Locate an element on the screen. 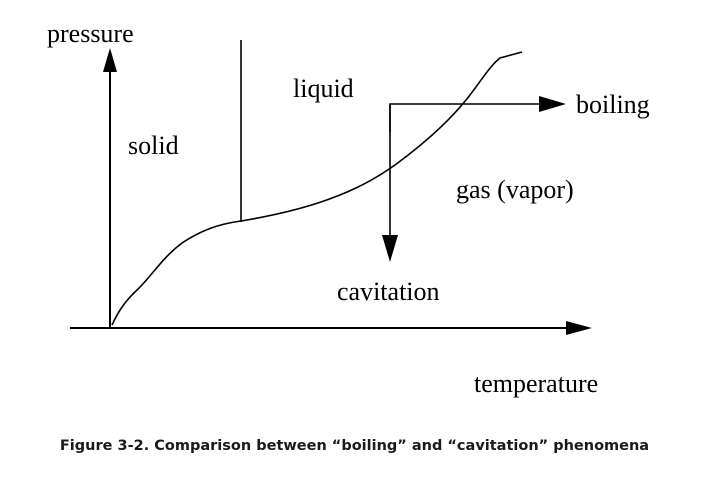 This screenshot has height=487, width=709. temperature-label: temperature is located at coordinates (536, 383).